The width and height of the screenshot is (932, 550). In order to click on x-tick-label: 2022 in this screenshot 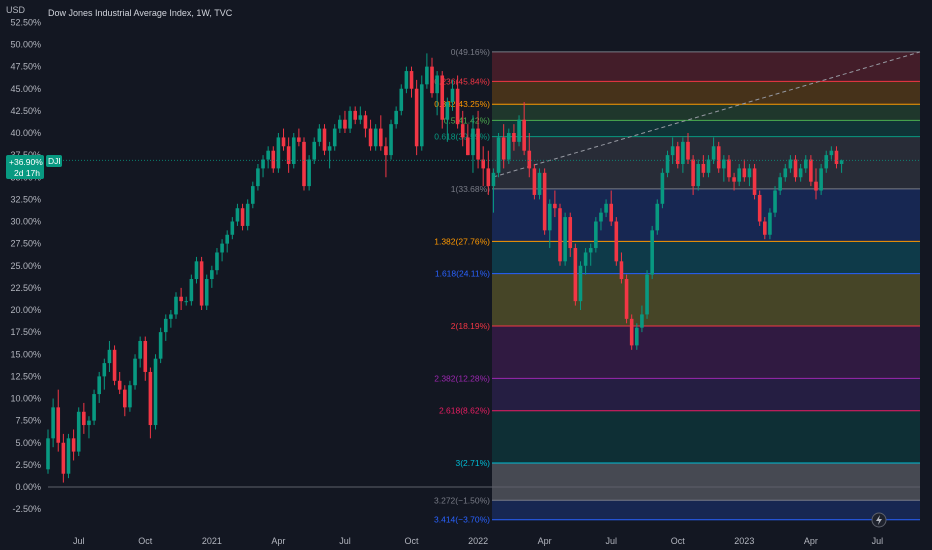, I will do `click(478, 541)`.